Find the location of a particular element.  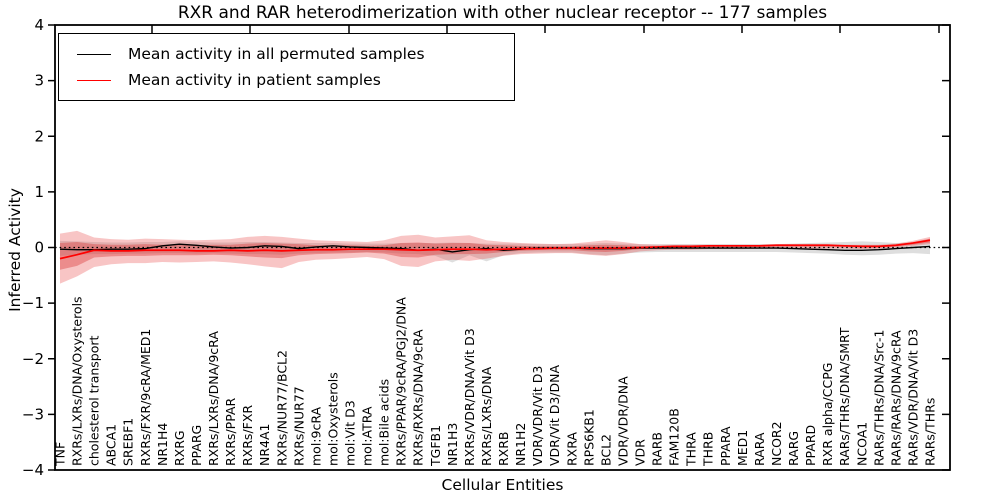

x-tick-label: RARB is located at coordinates (657, 449).